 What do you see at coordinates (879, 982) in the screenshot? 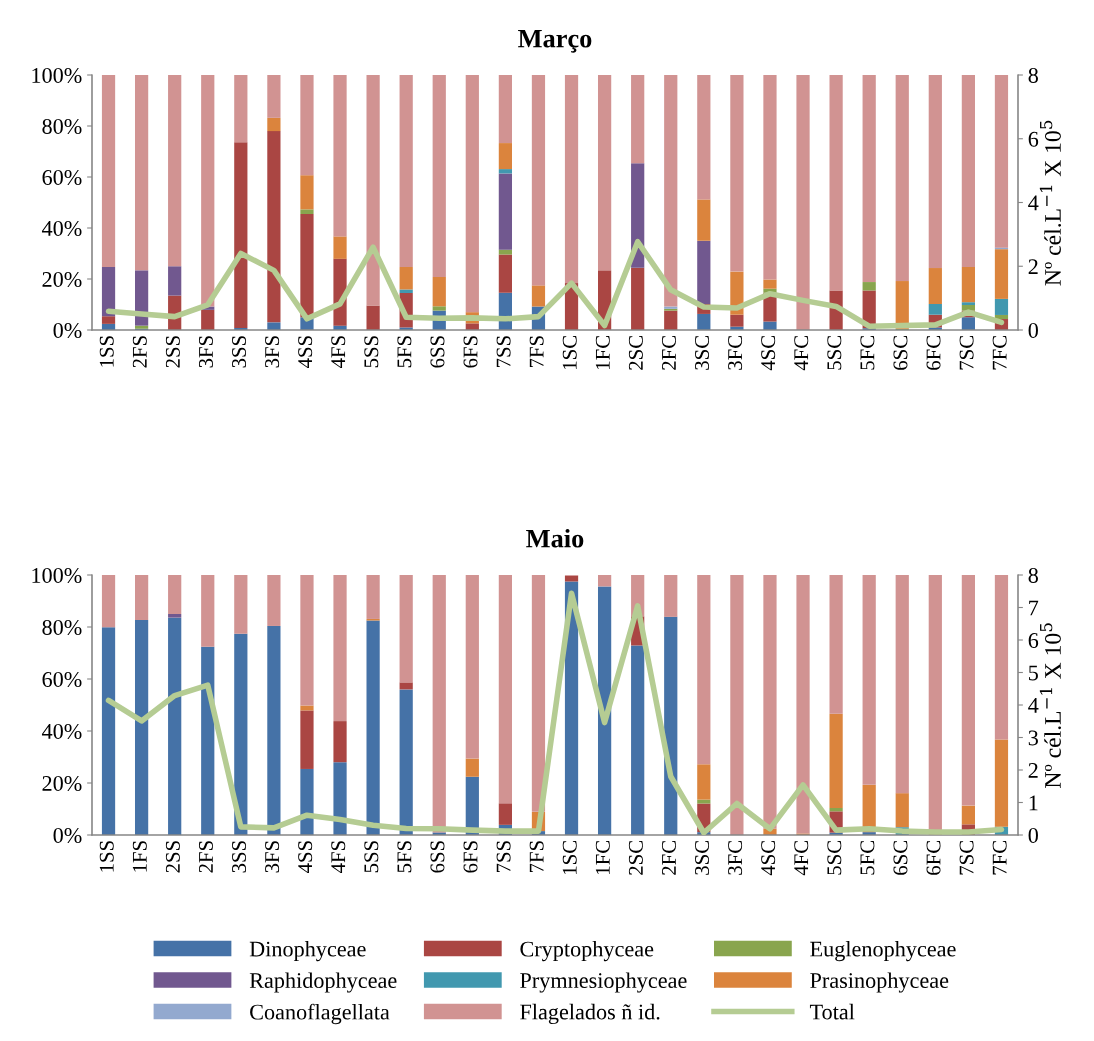
I see `legend-label: Prasinophyceae` at bounding box center [879, 982].